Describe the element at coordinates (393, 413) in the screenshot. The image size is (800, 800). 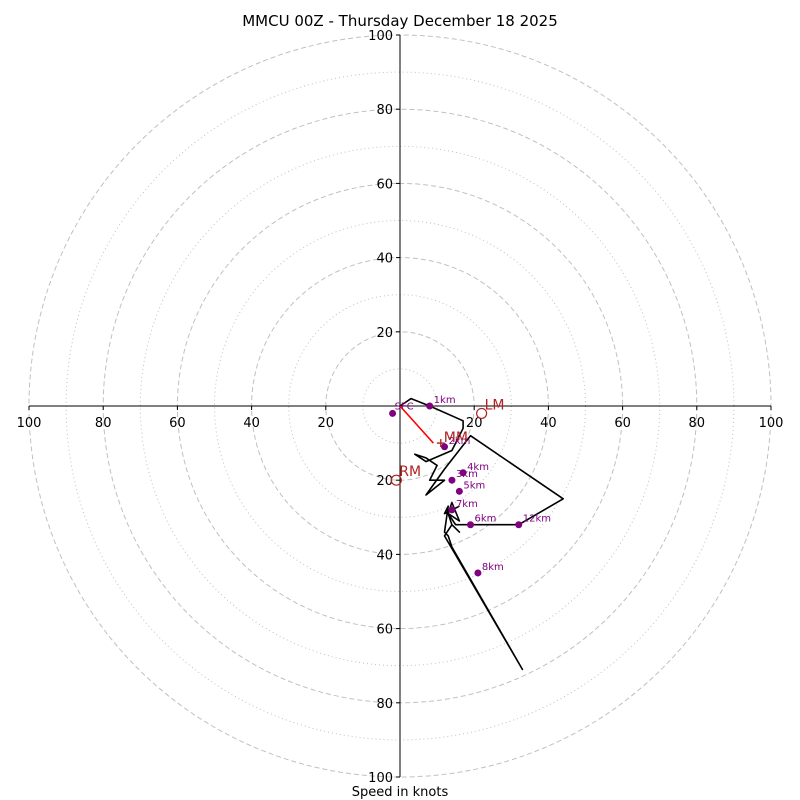
I see `point-sfc` at that location.